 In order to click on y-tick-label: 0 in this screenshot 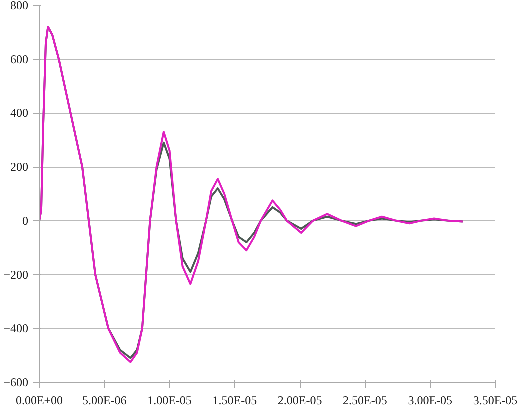, I will do `click(25, 221)`.